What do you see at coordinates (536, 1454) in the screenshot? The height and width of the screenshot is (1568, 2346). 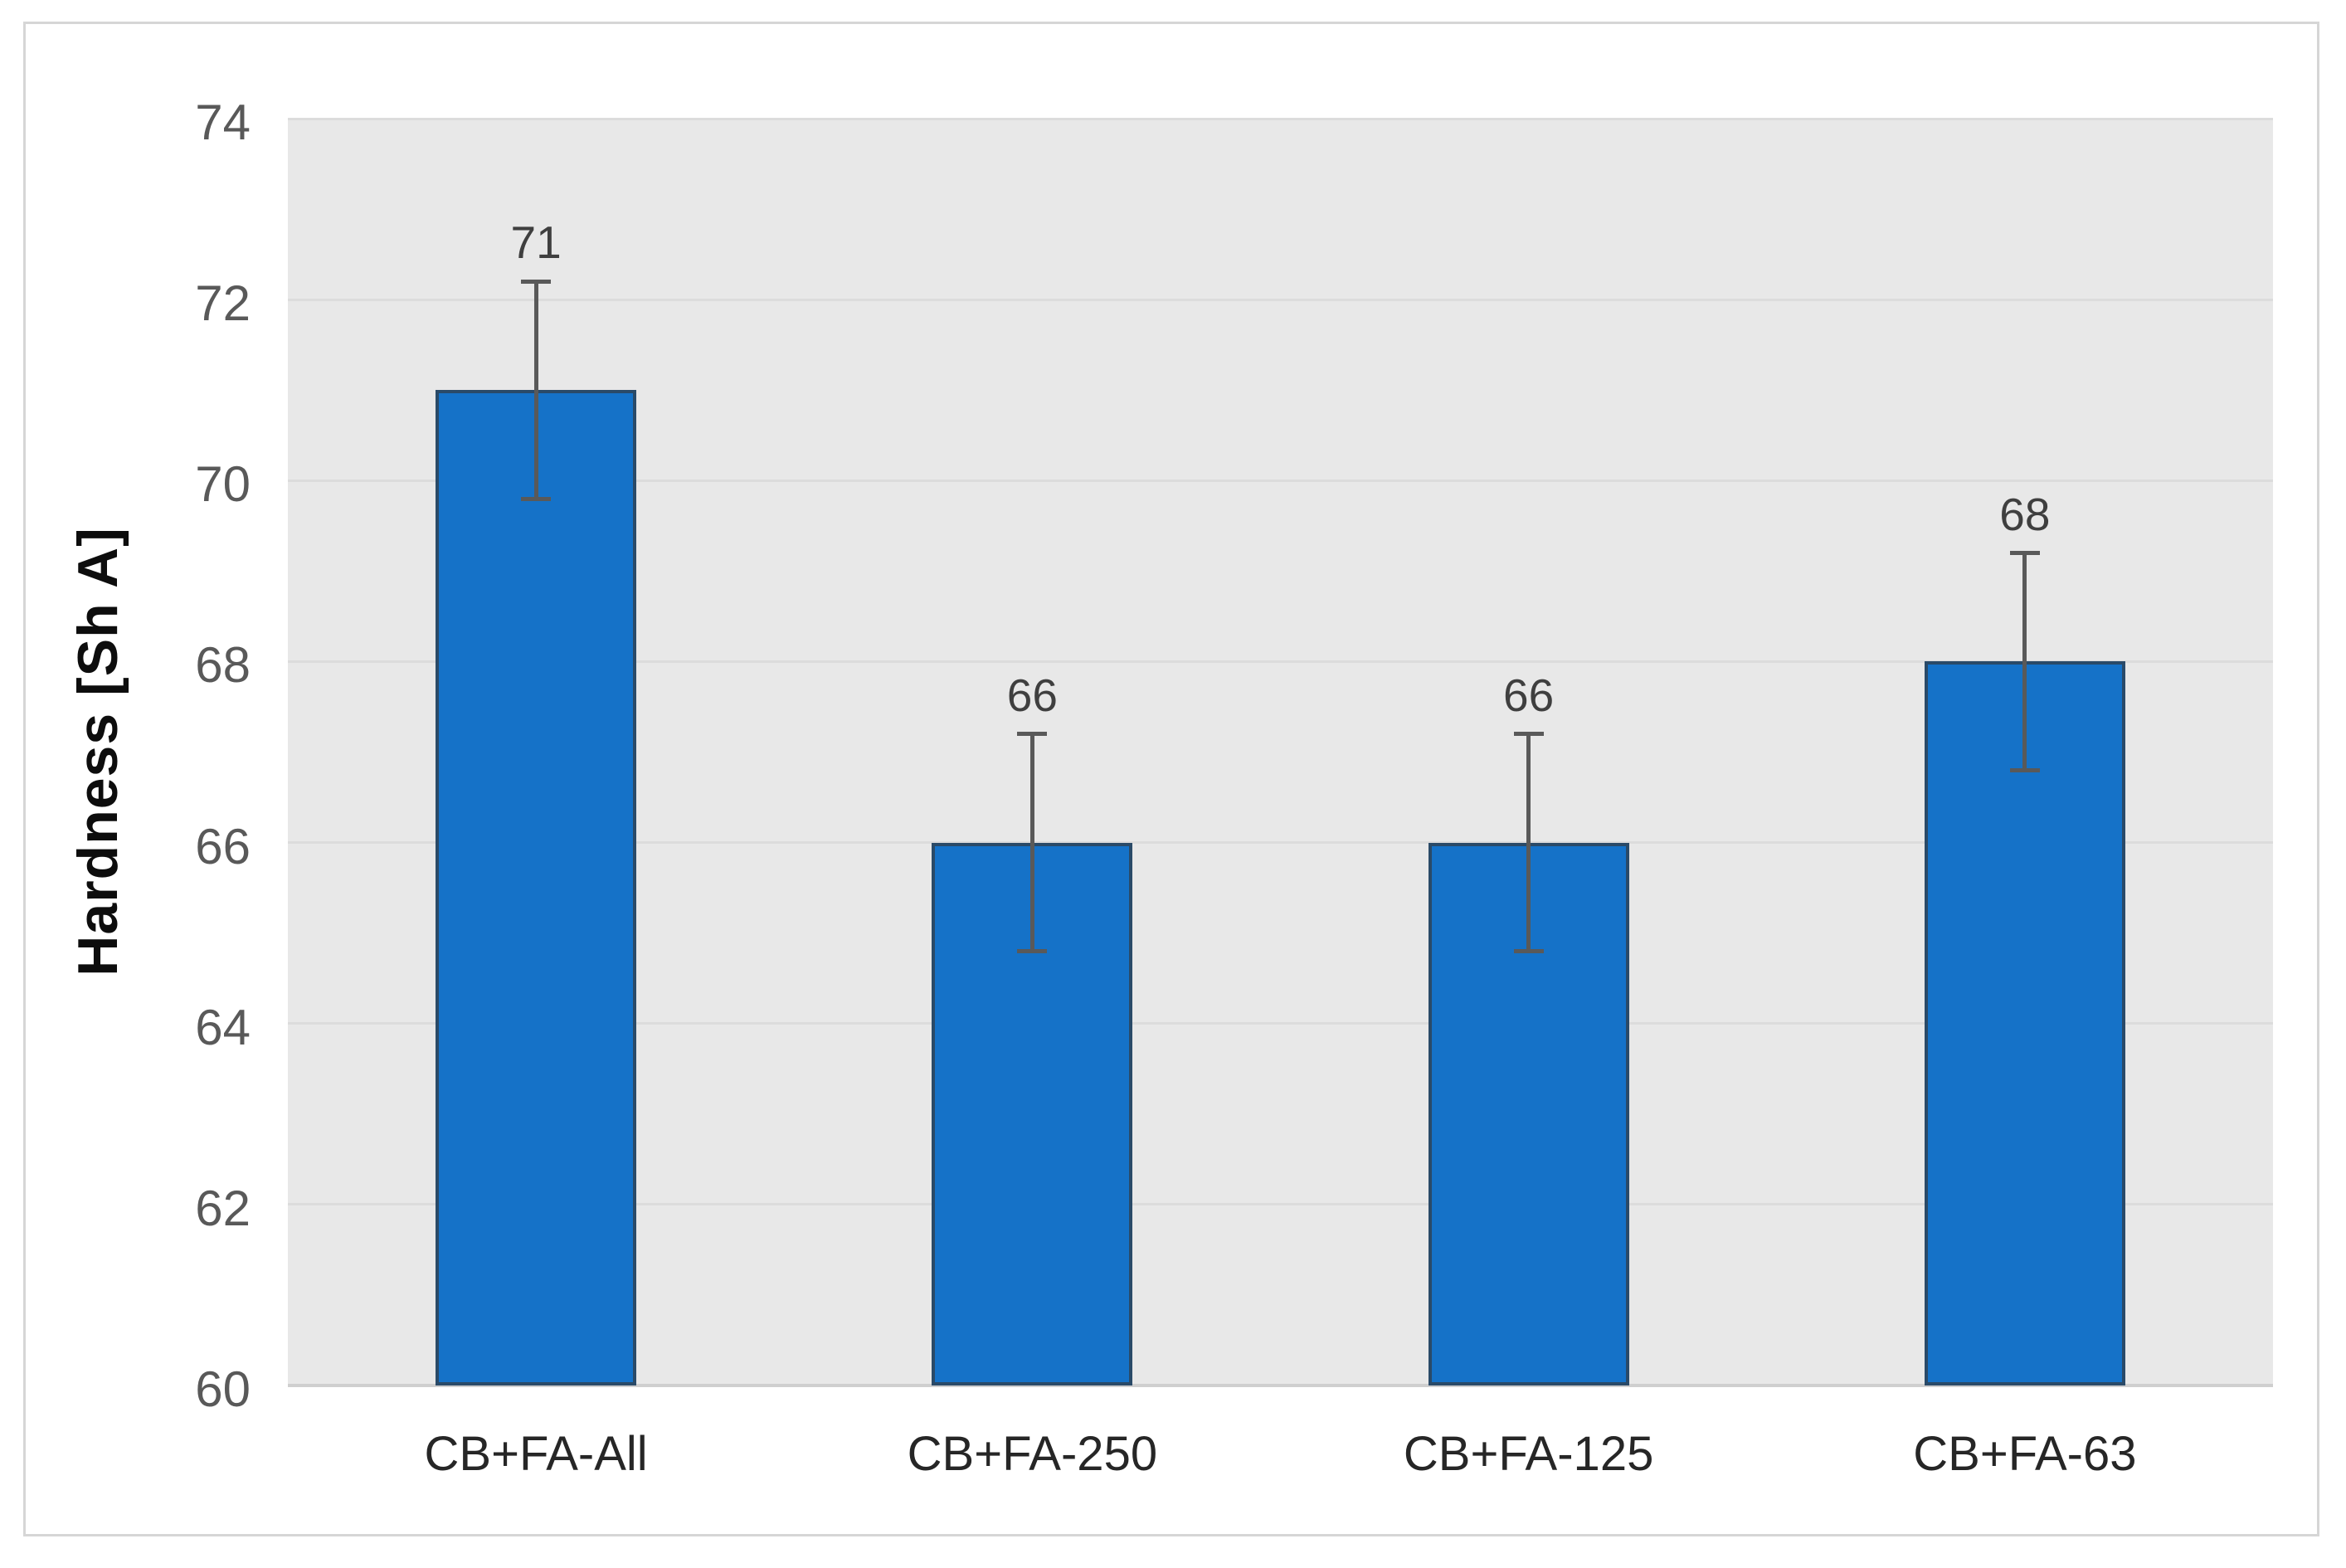 I see `x-category-label: CB+FA-All` at bounding box center [536, 1454].